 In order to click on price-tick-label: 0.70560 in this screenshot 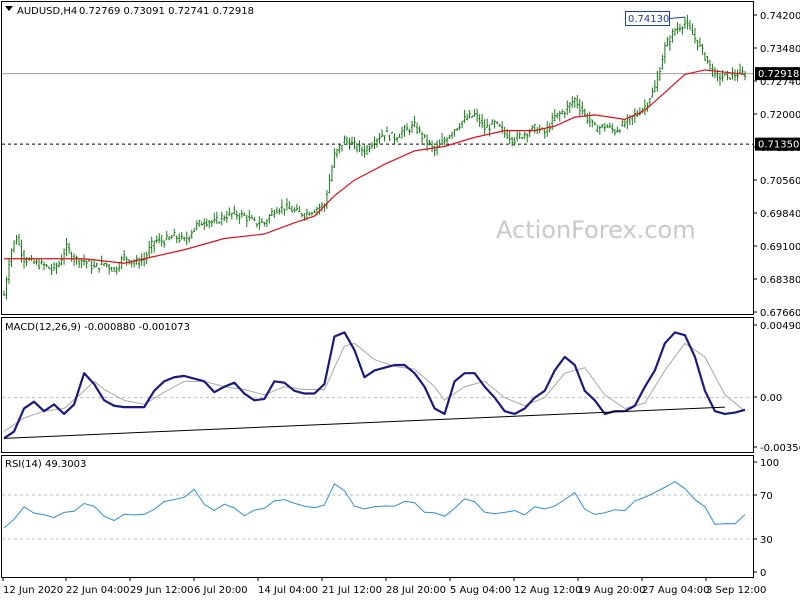, I will do `click(780, 181)`.